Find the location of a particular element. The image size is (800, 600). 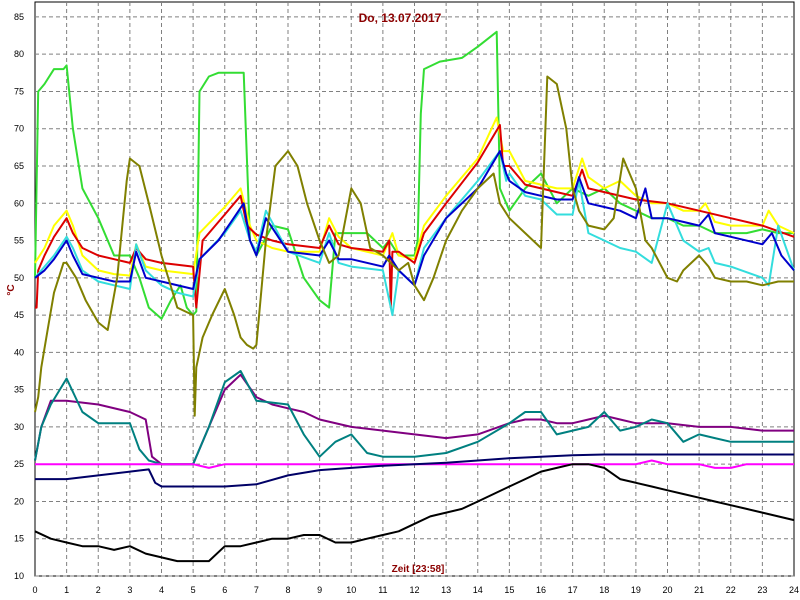

y-axis-label: °C is located at coordinates (11, 289).